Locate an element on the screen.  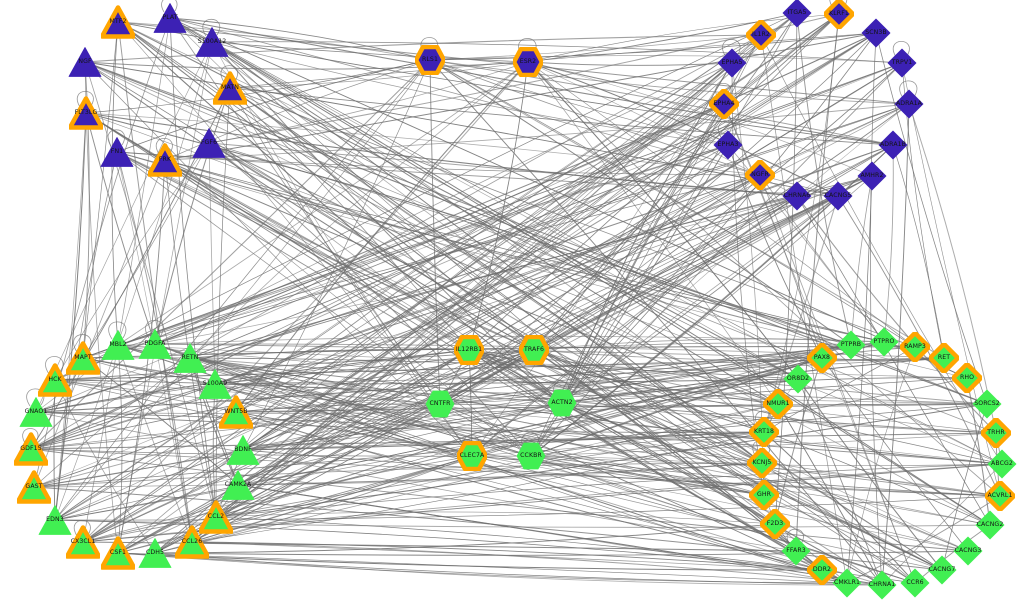
graph-node-ghr: GHR is located at coordinates (764, 495).